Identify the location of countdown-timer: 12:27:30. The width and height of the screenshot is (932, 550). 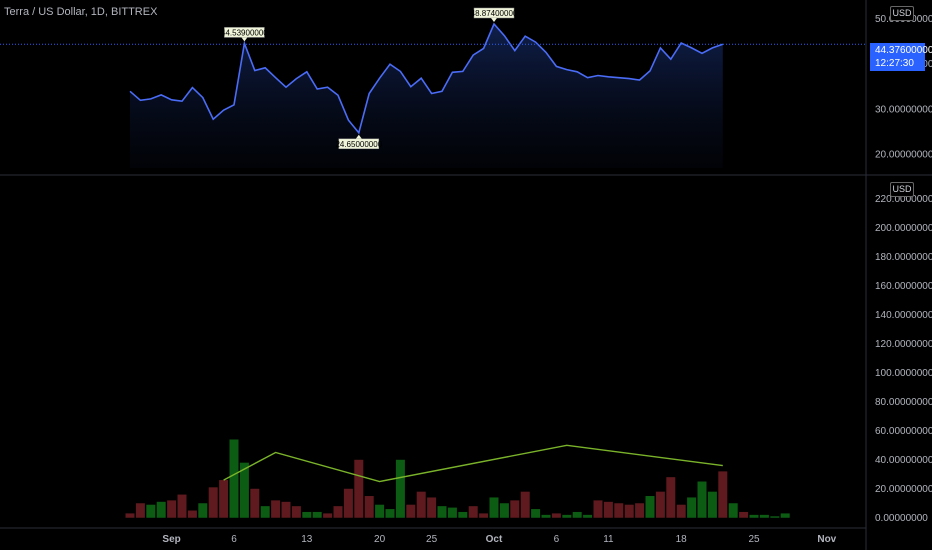
(894, 63).